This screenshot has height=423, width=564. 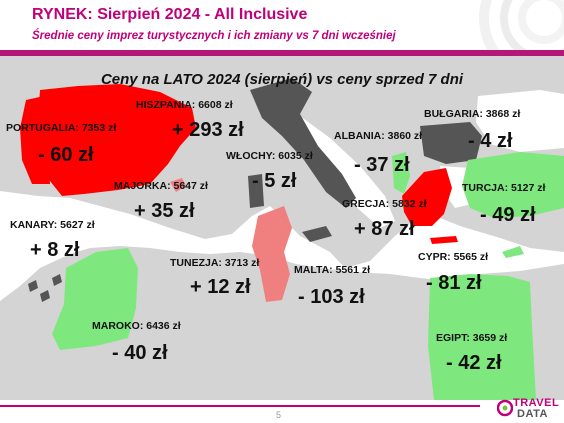 What do you see at coordinates (472, 114) in the screenshot?
I see `label-bulgaria: BUŁGARIA: 3868 zł` at bounding box center [472, 114].